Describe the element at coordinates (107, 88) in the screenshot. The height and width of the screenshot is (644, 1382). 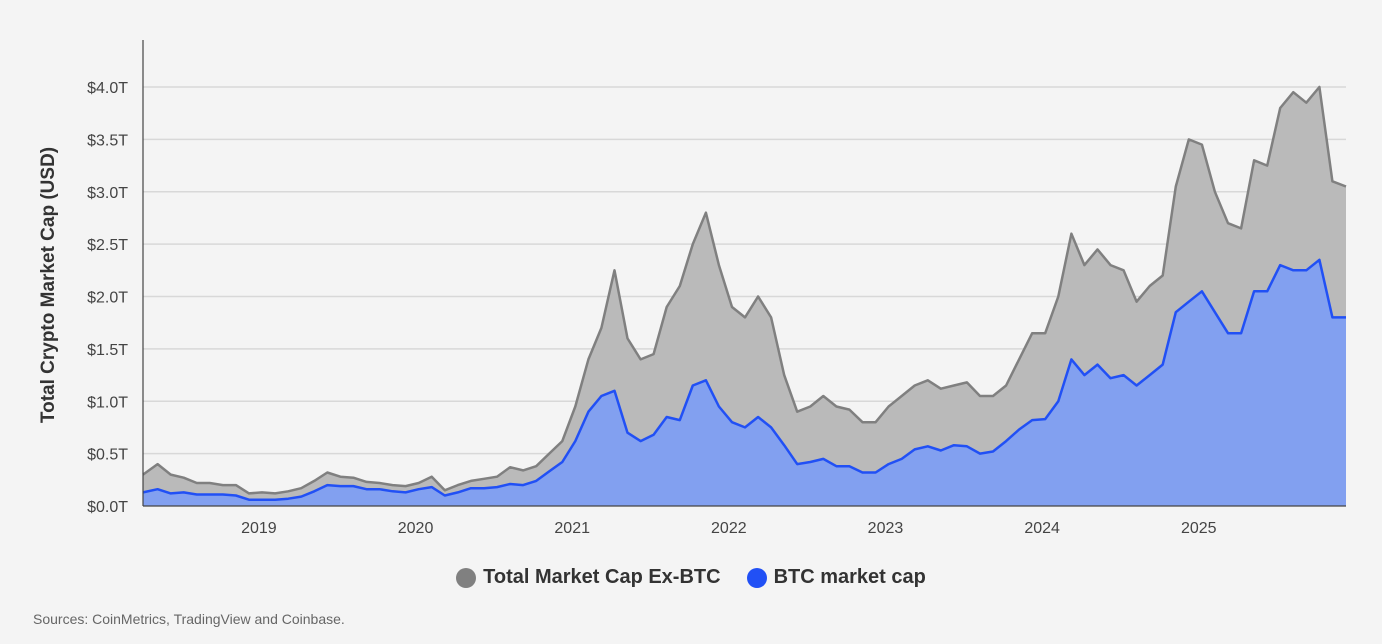
I see `y-tick-label: $4.0T` at that location.